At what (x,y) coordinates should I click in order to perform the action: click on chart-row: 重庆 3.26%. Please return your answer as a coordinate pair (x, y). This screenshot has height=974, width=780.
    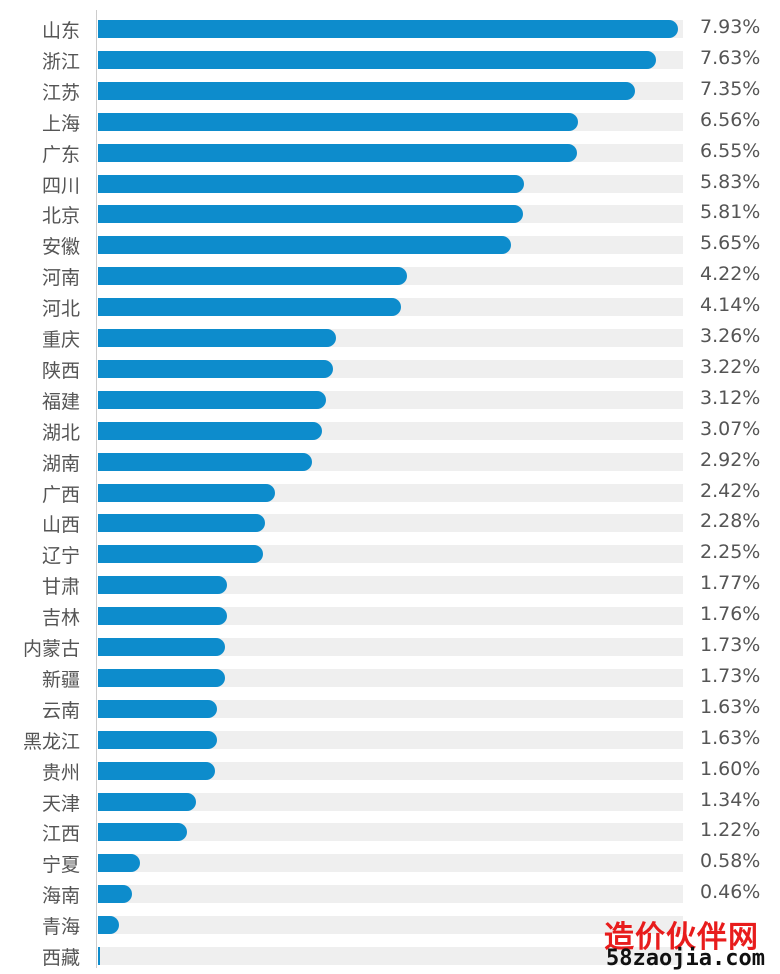
    Looking at the image, I should click on (390, 336).